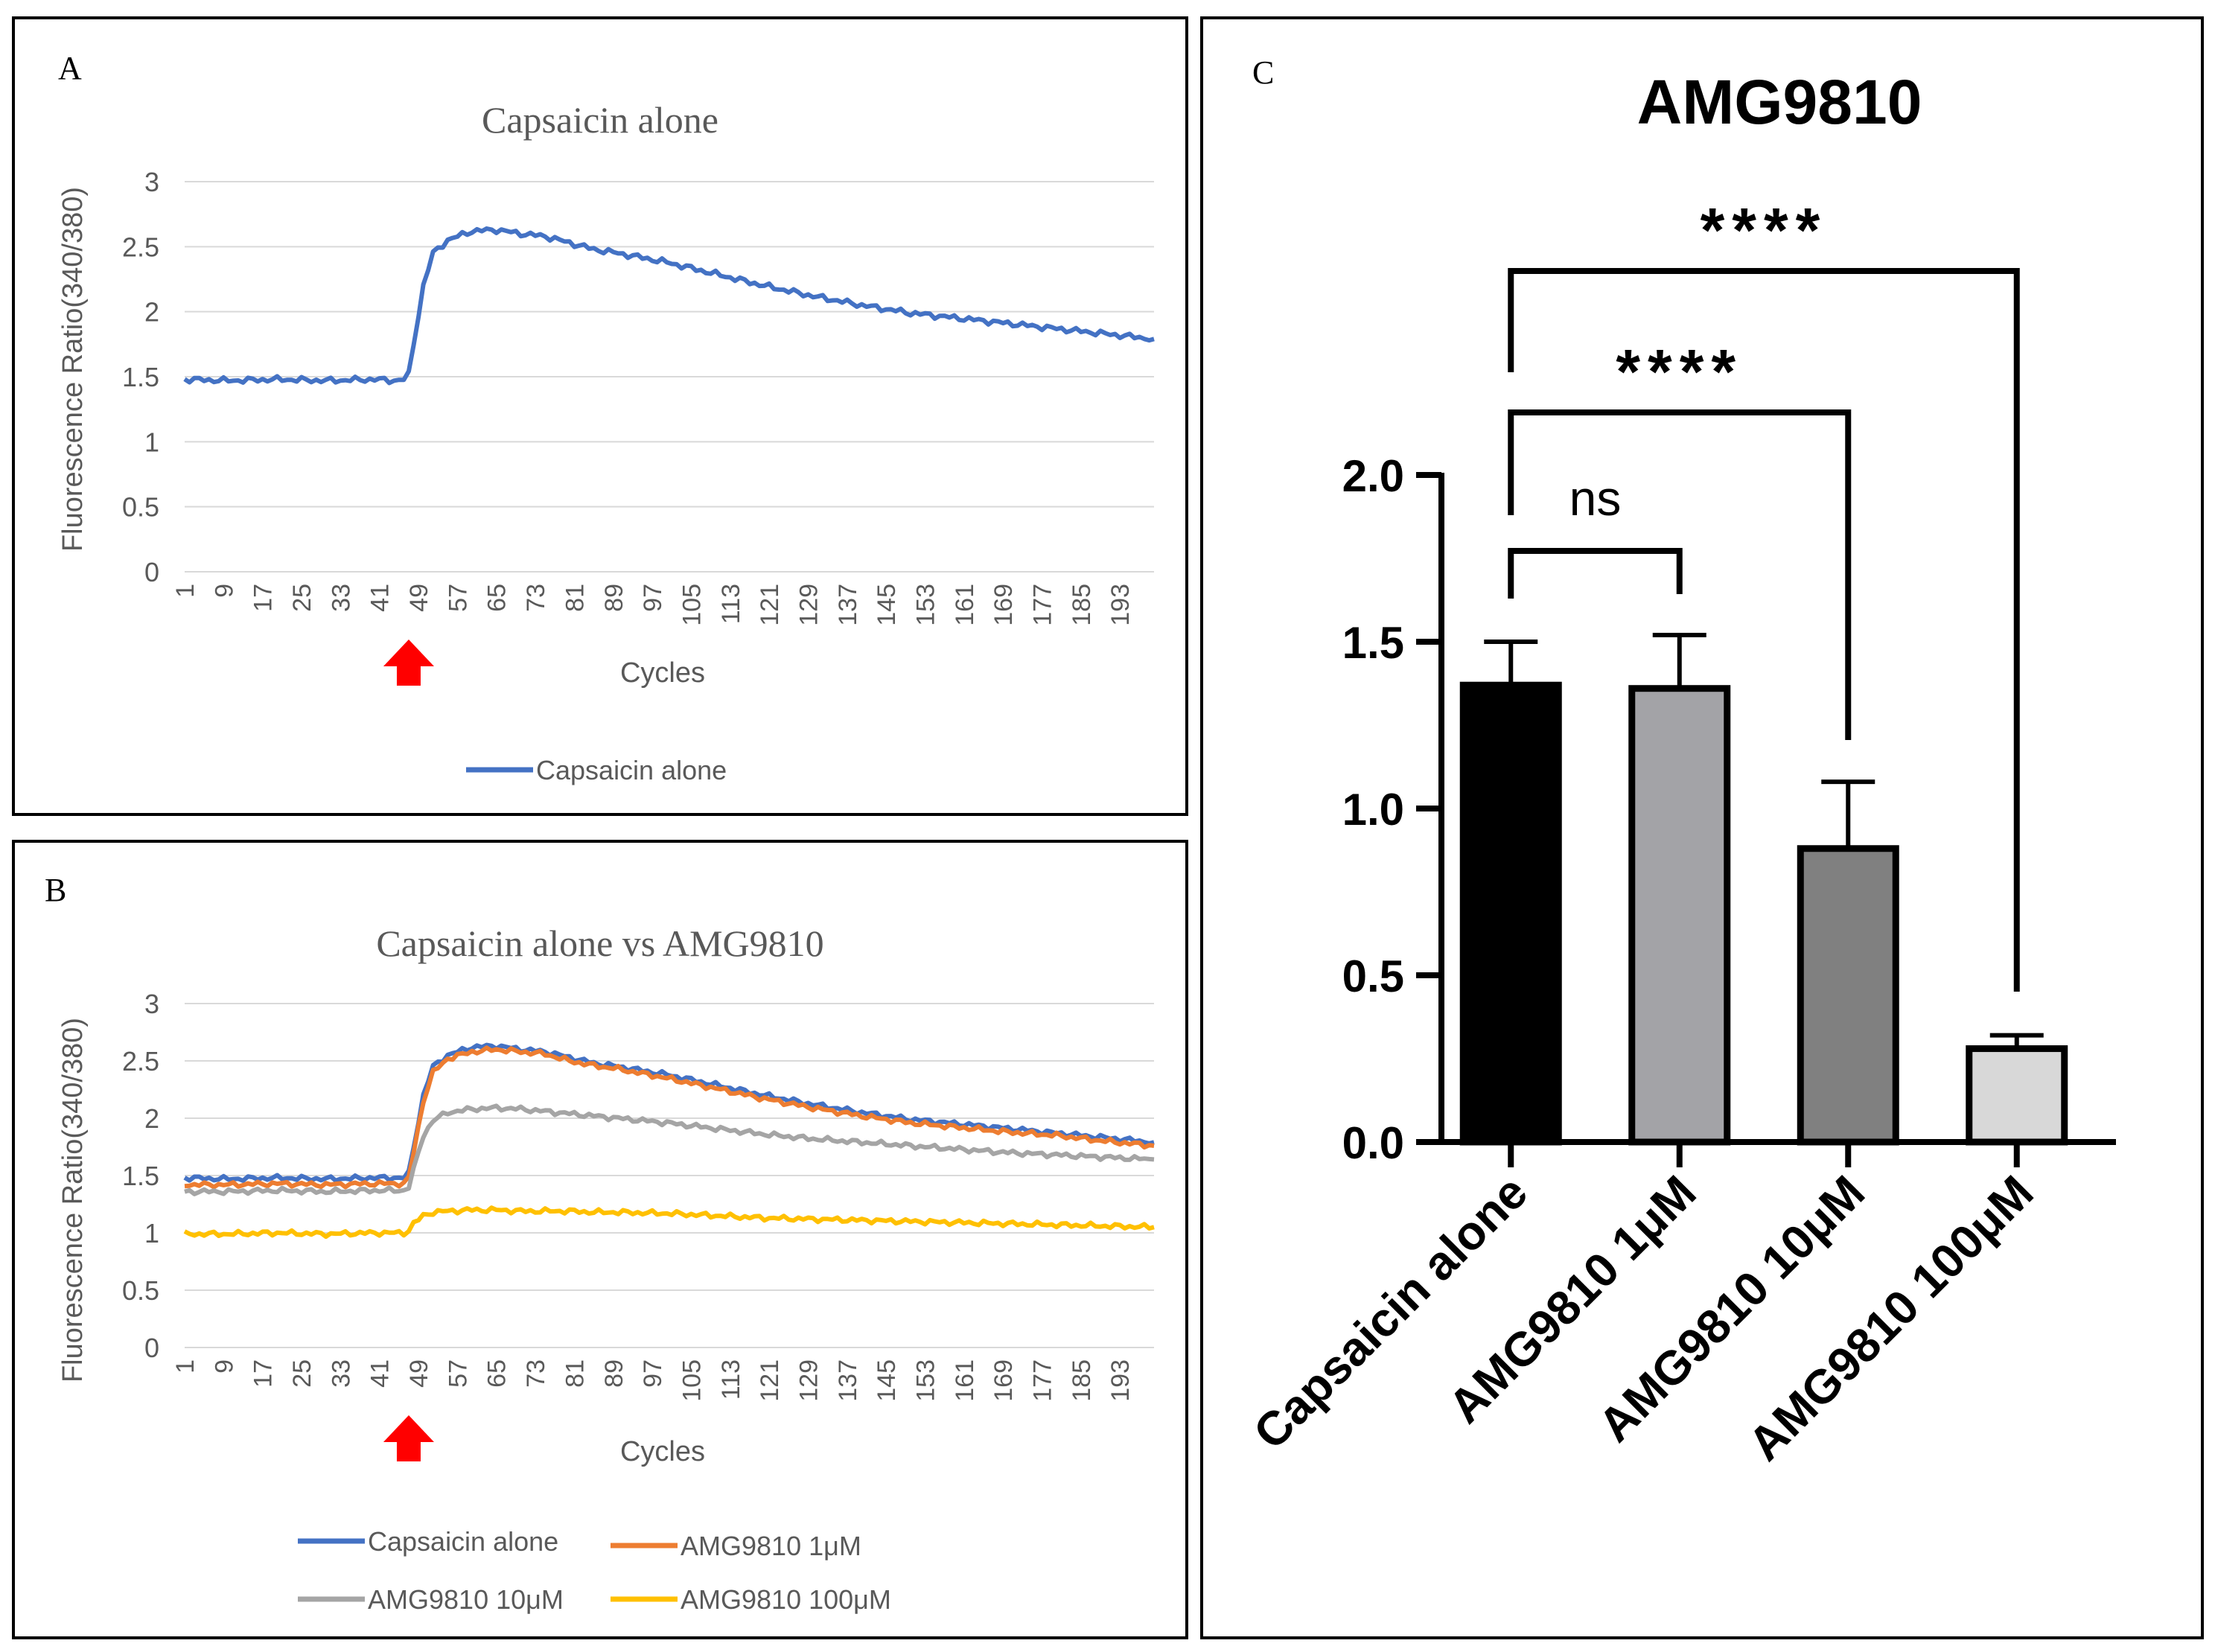  What do you see at coordinates (1595, 498) in the screenshot?
I see `significance-label: ns` at bounding box center [1595, 498].